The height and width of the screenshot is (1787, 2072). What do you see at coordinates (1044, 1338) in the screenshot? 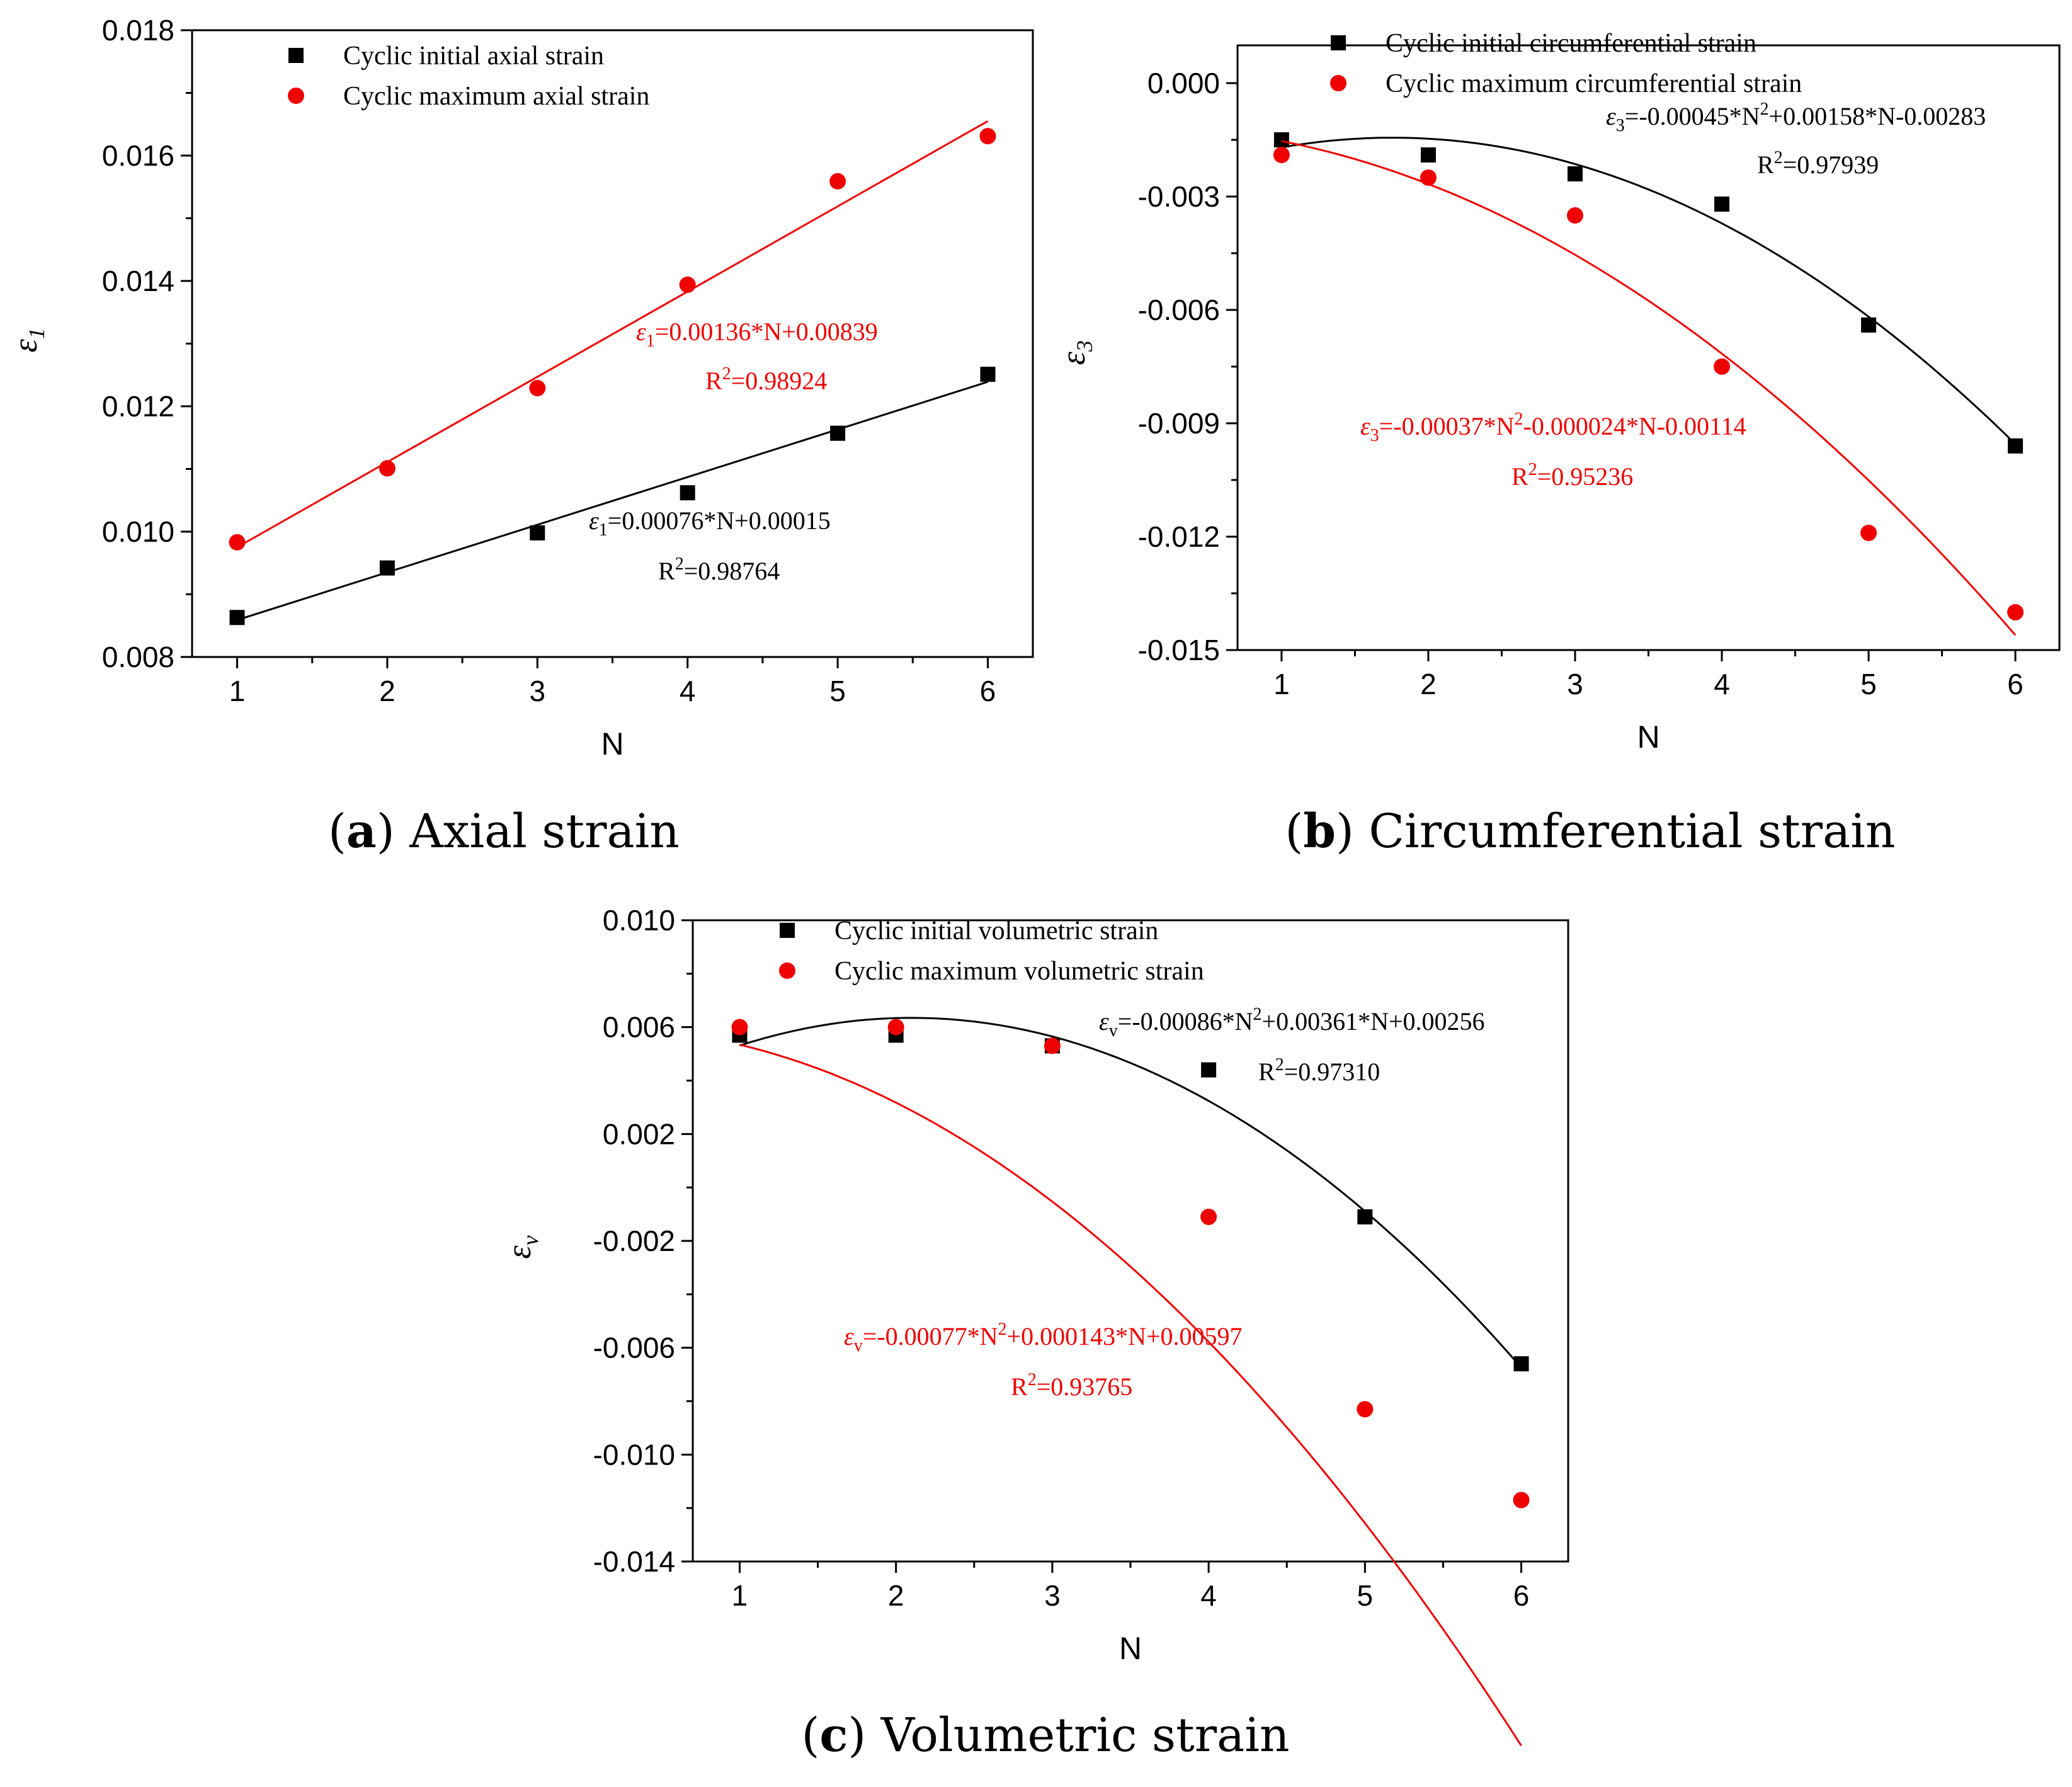
I see `fit-equation: εv=-0.00077*N2+0.000143*N+0.00597` at bounding box center [1044, 1338].